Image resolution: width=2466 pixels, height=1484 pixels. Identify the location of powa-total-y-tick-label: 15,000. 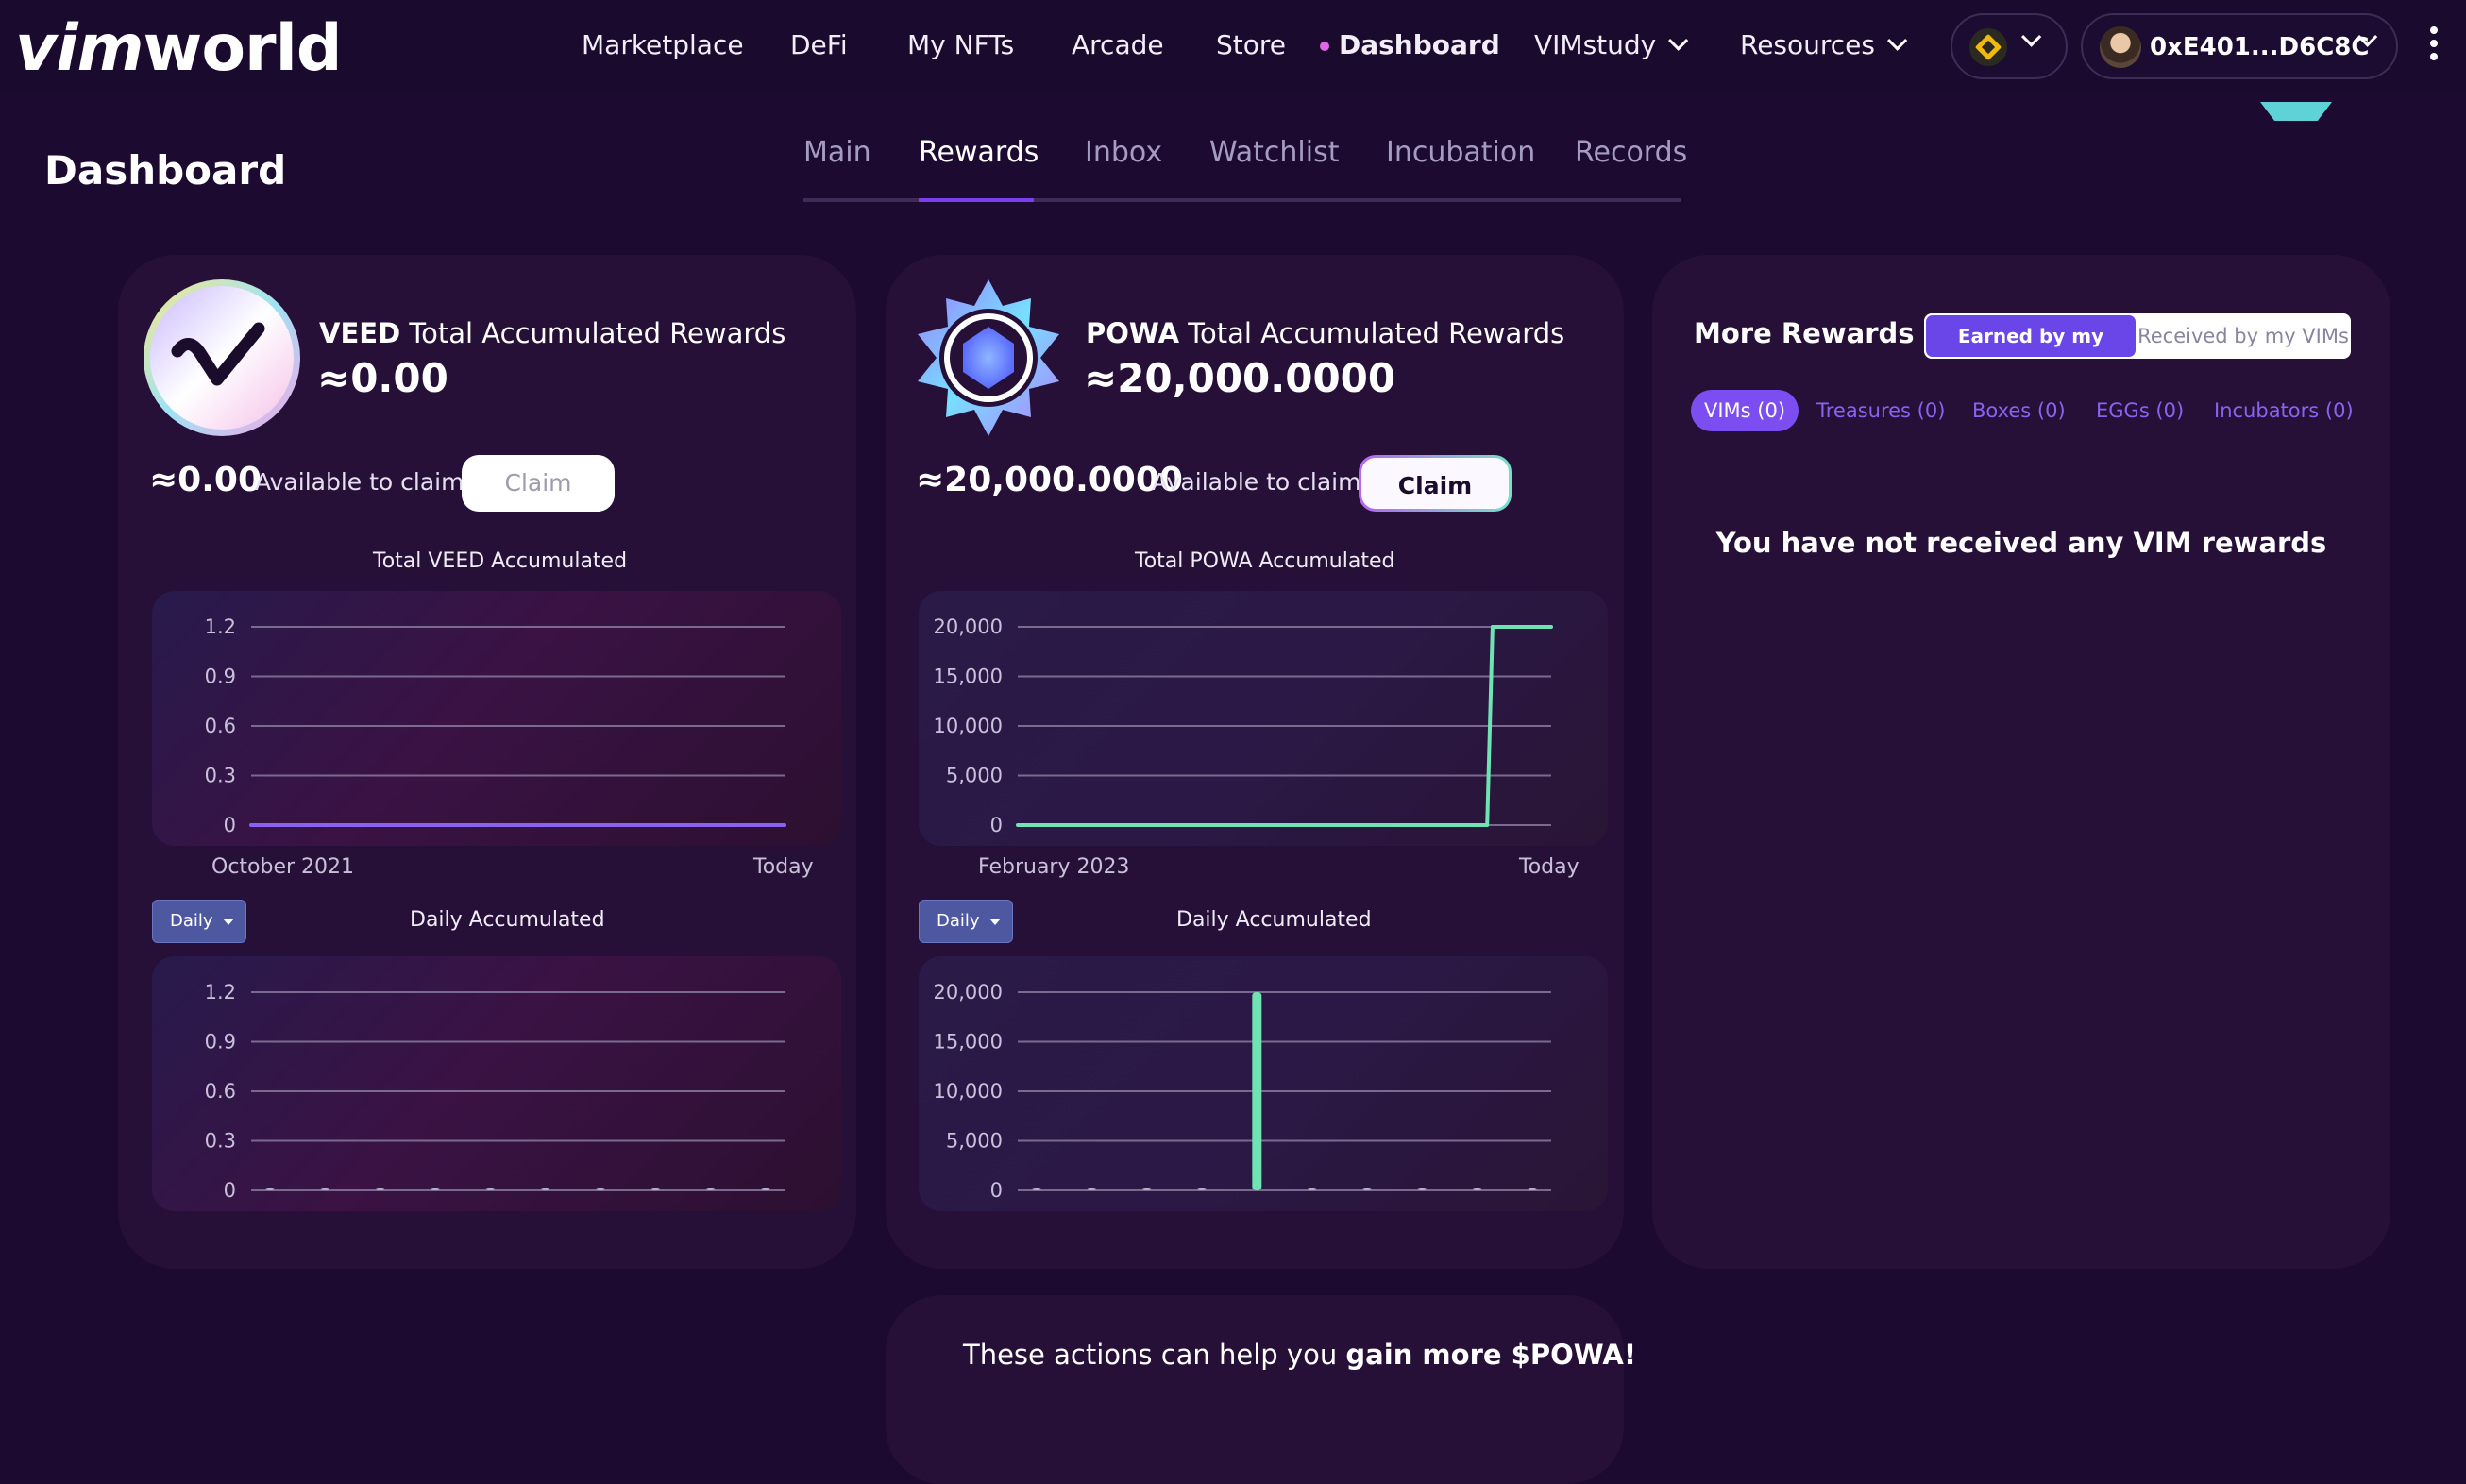
(969, 677).